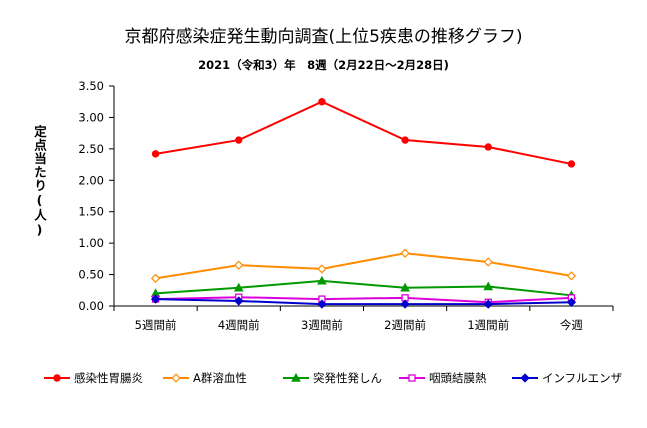 The width and height of the screenshot is (647, 428). I want to click on y-tick-label: 2.00, so click(91, 180).